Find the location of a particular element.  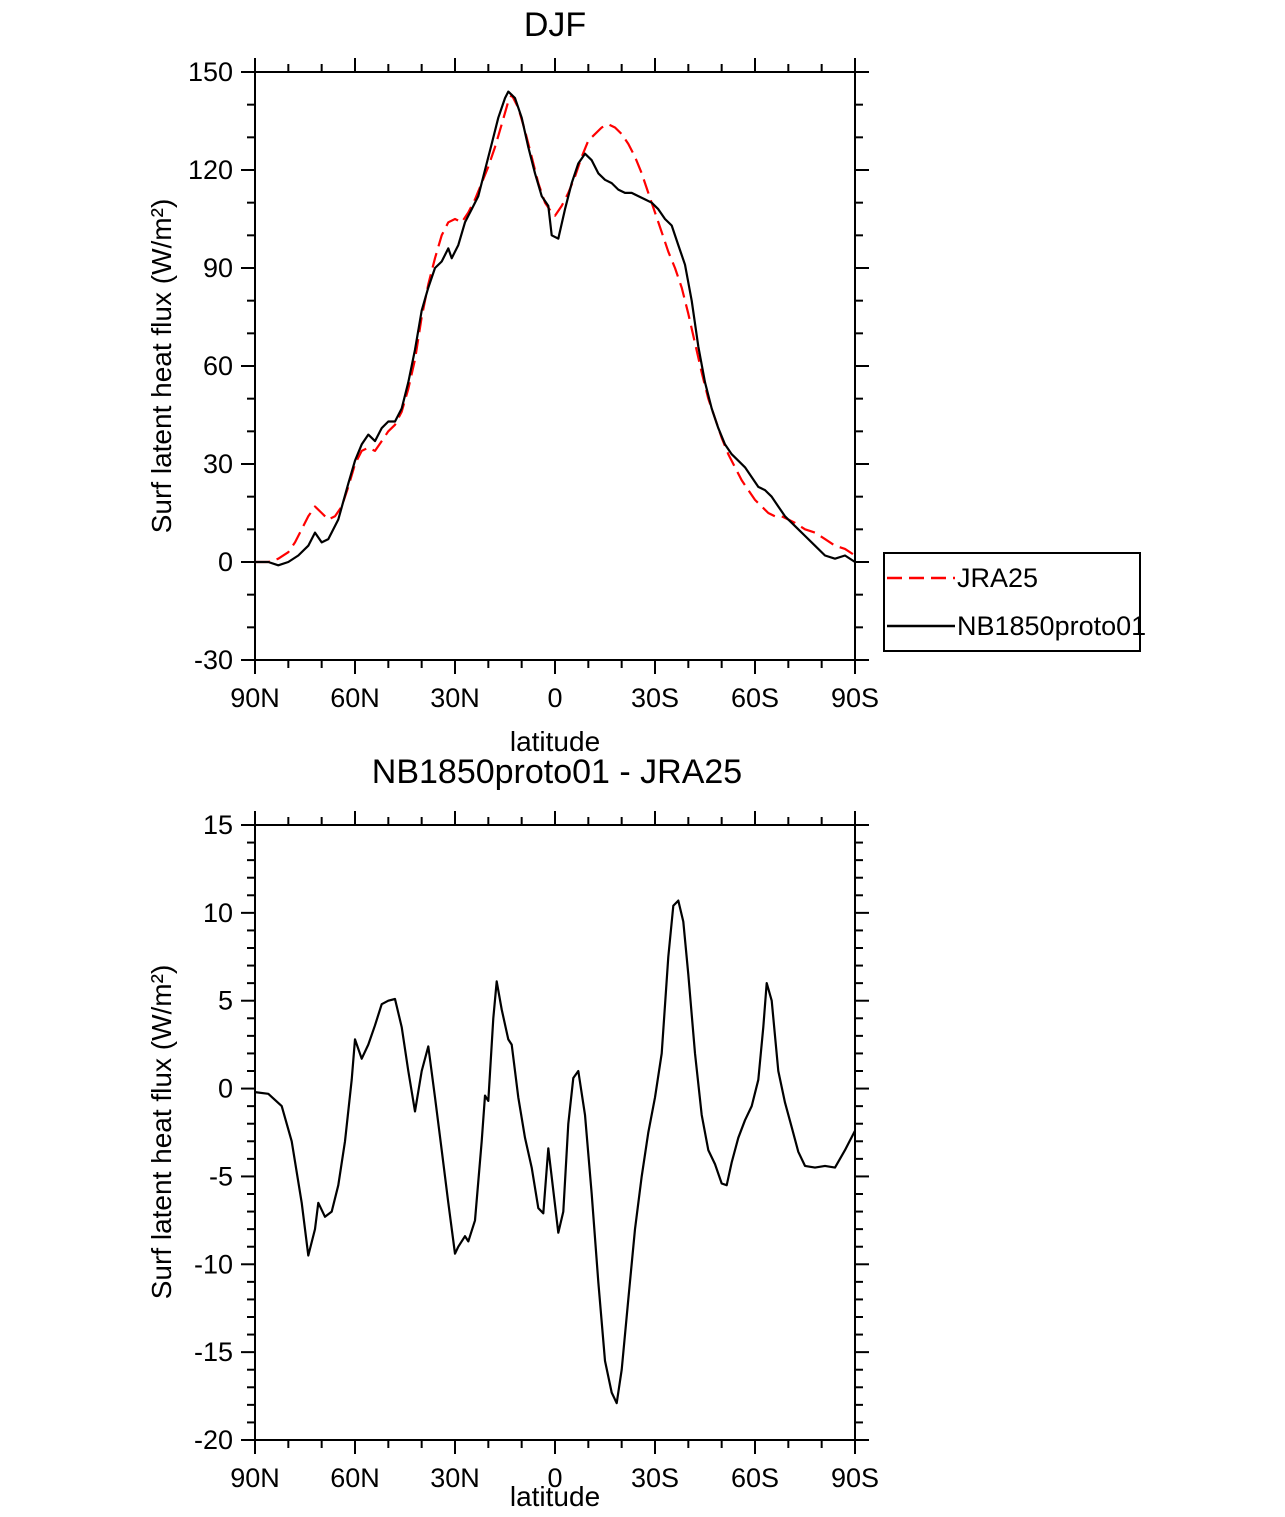

y-tick-label: -20 is located at coordinates (213, 1440).